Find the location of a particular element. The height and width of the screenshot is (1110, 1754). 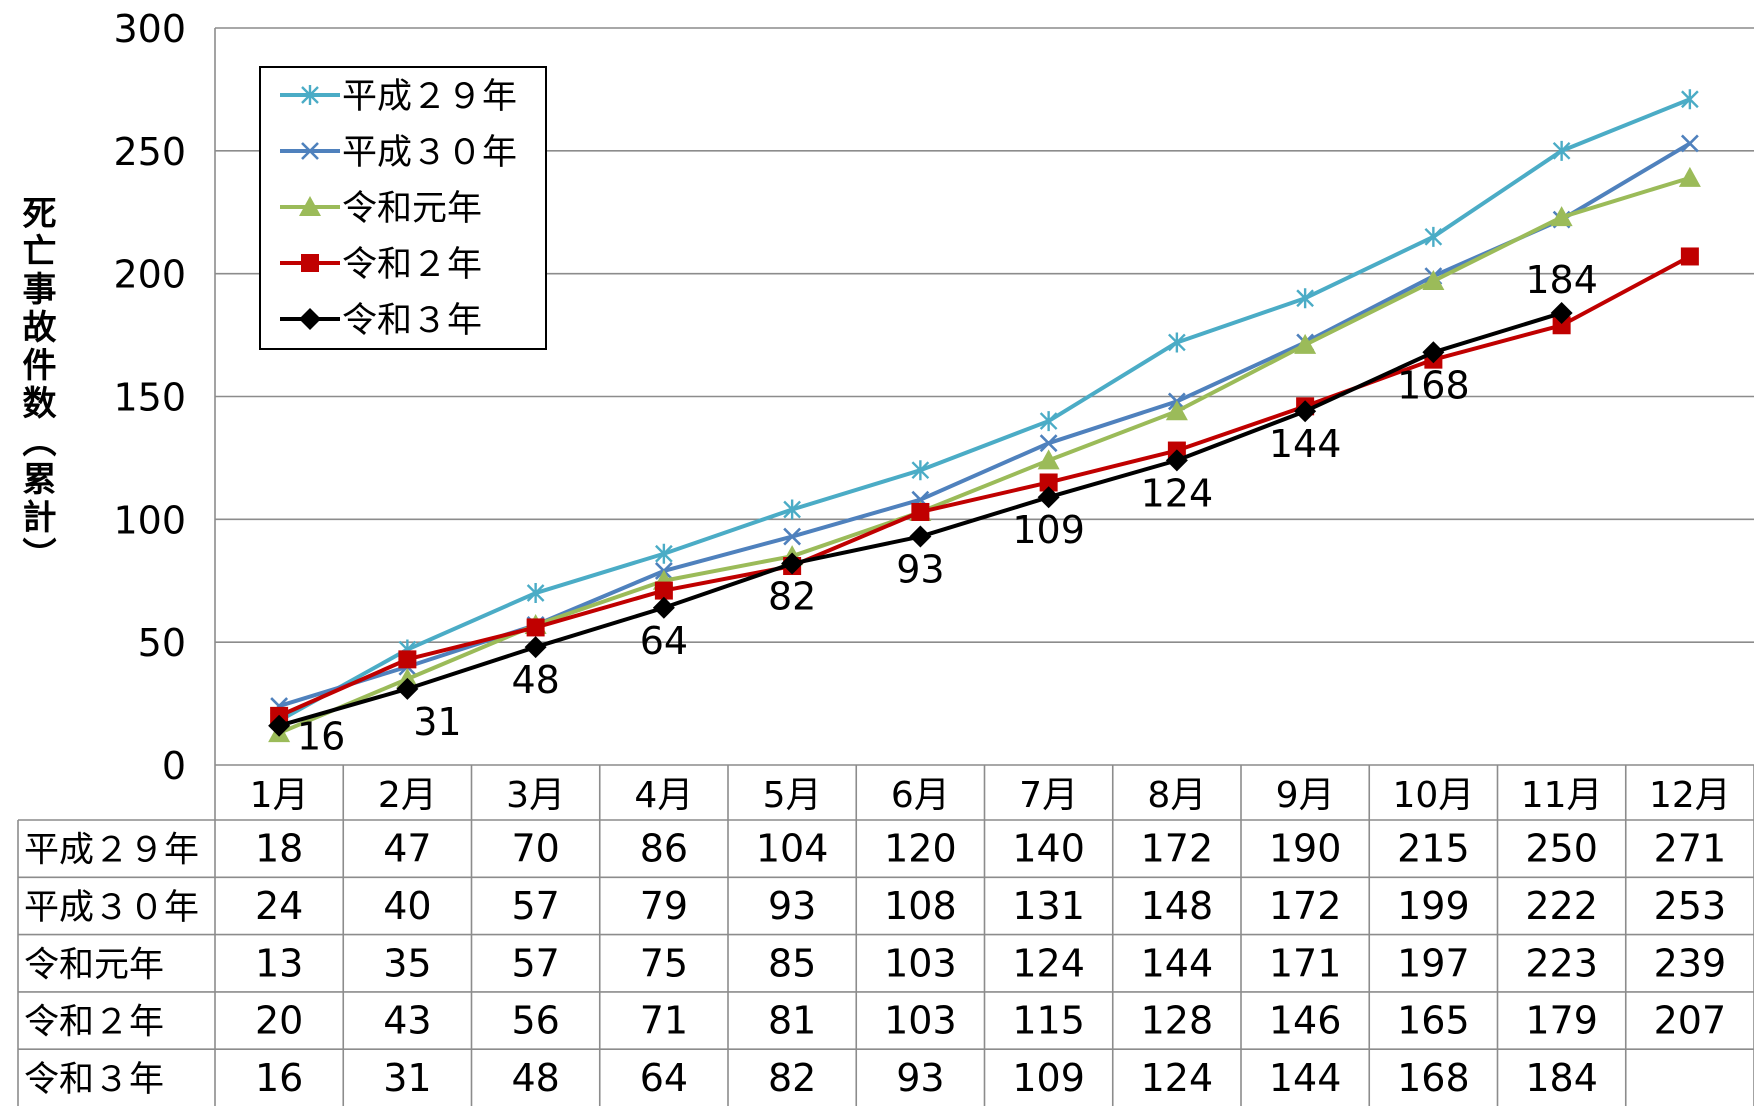

y-tick-label: 50 is located at coordinates (162, 643).